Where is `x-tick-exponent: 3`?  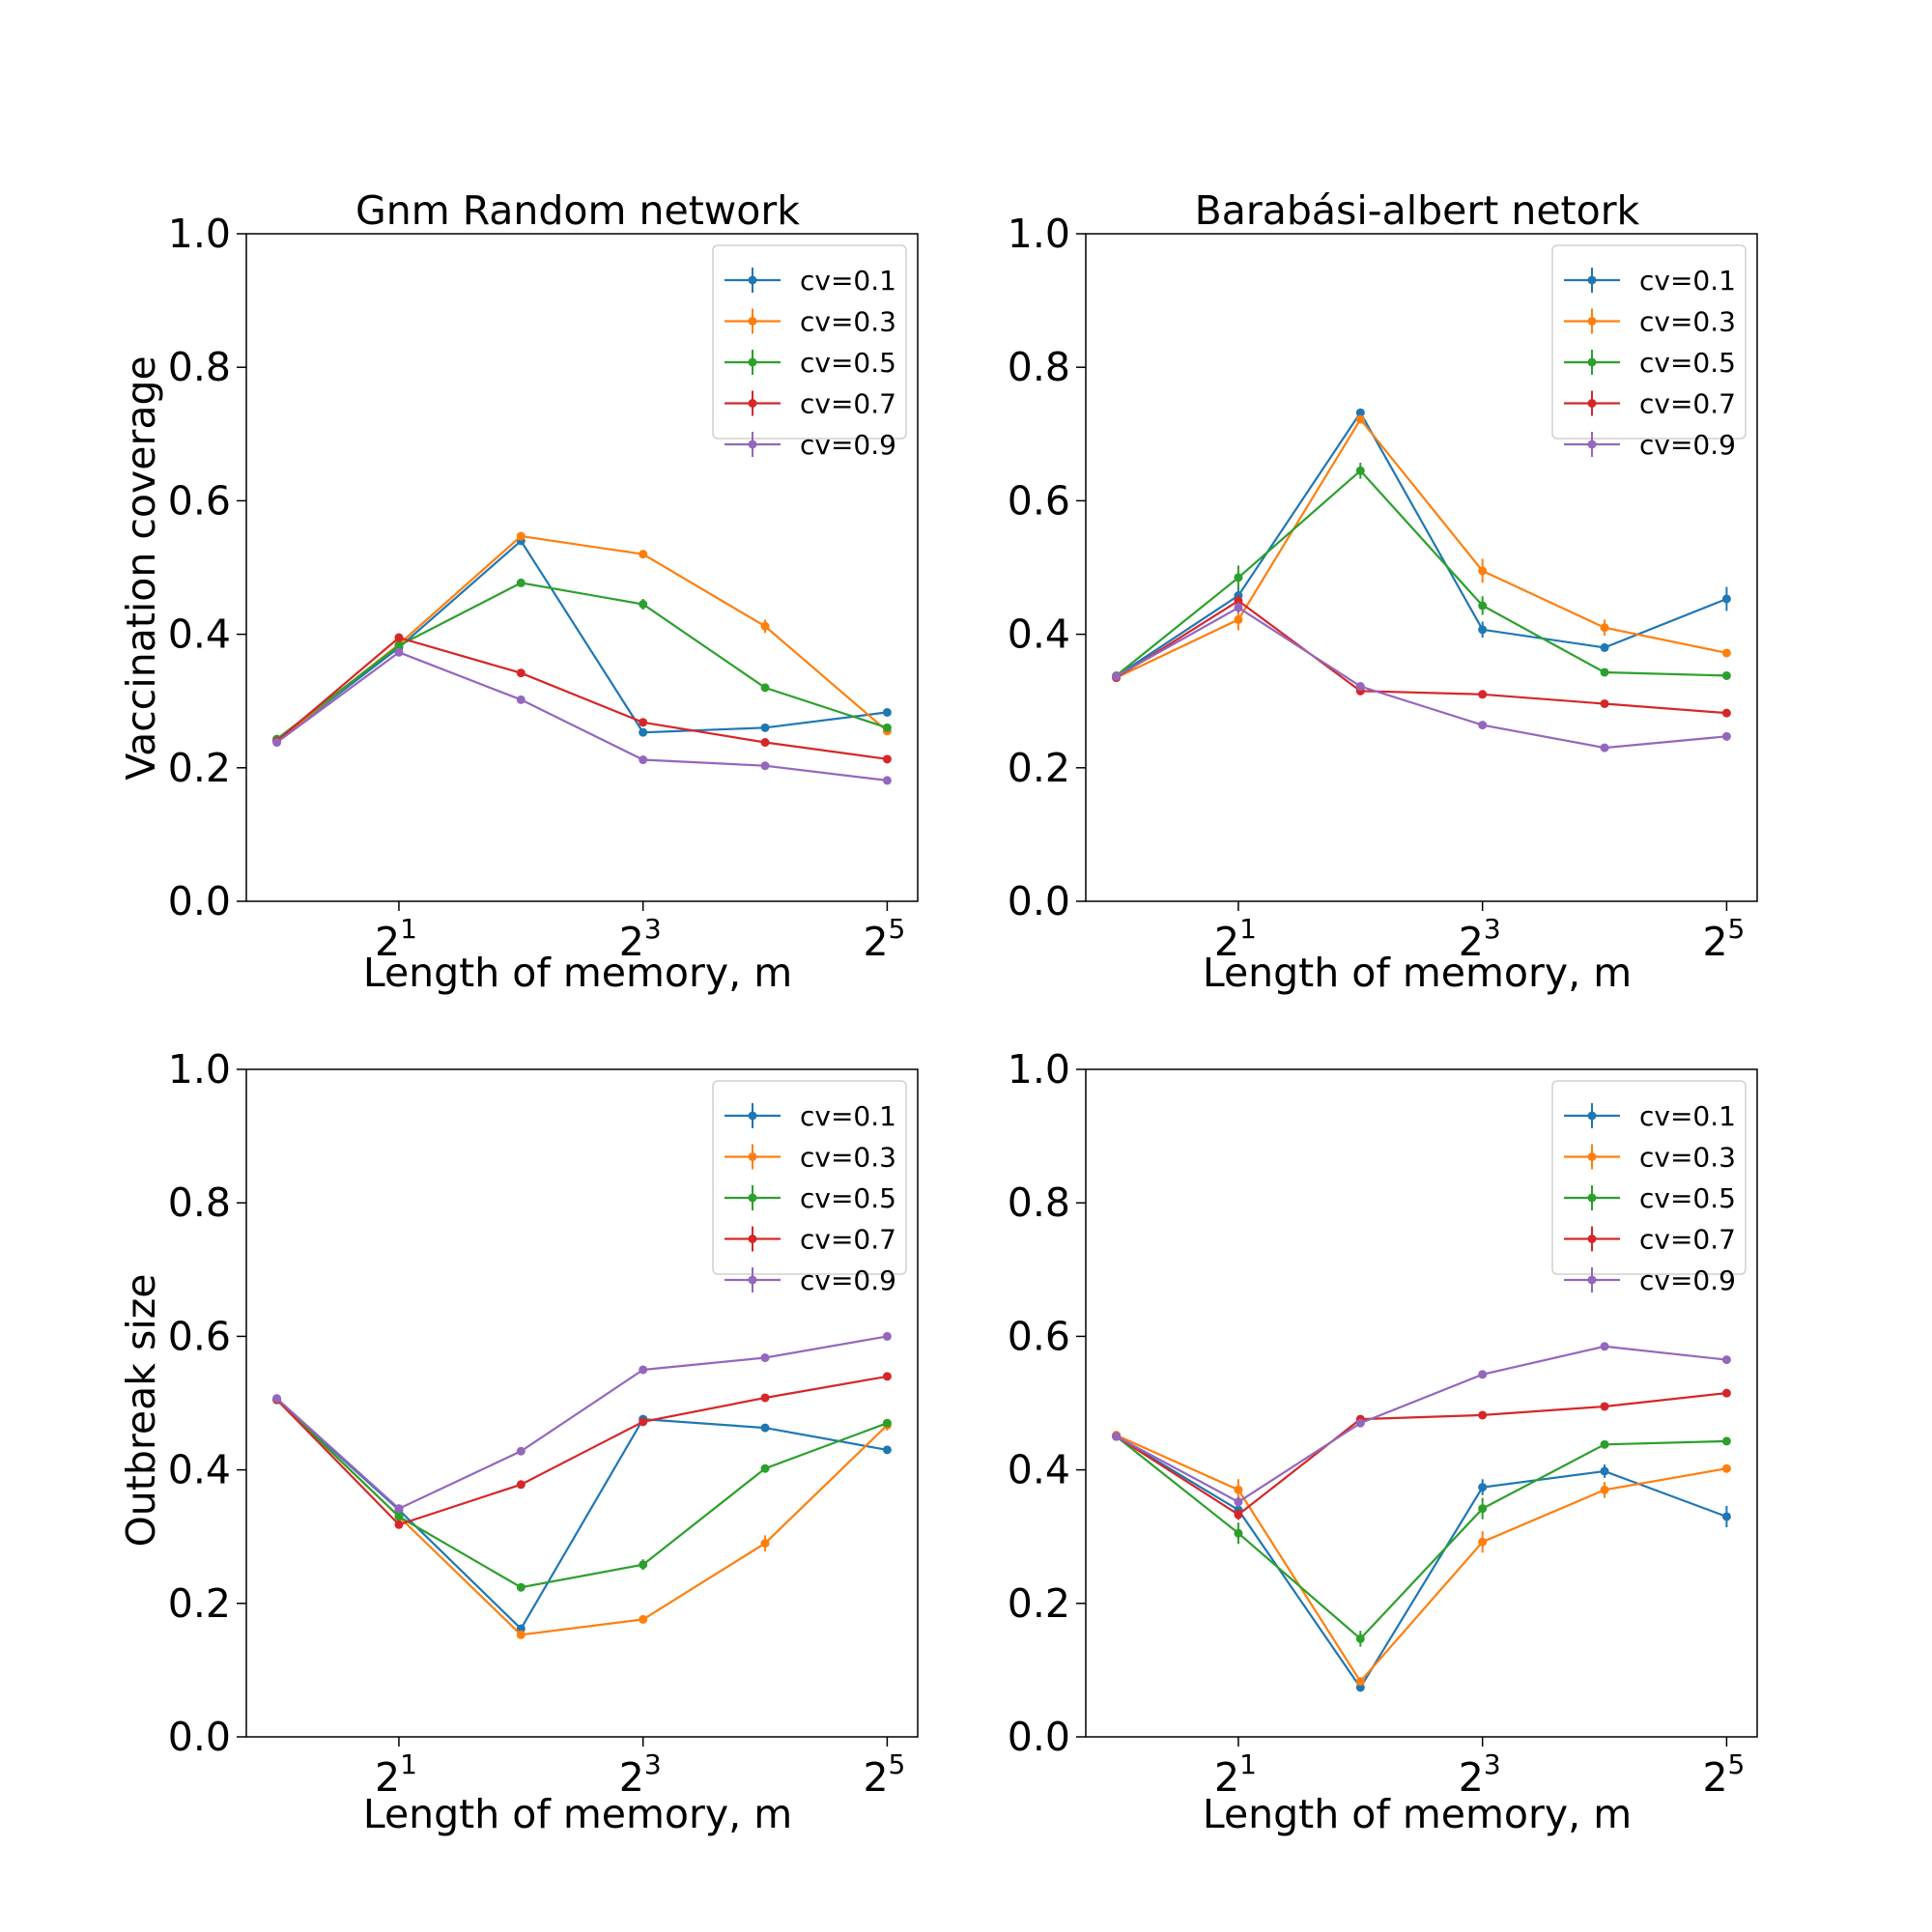 x-tick-exponent: 3 is located at coordinates (1492, 1764).